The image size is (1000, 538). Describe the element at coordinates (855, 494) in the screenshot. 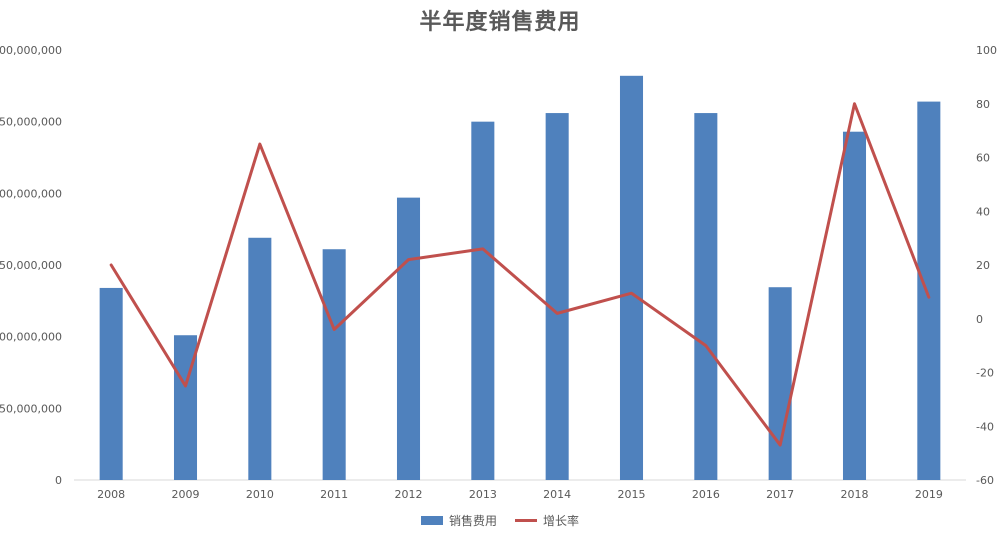

I see `x-axis-tick-label: 2018` at that location.